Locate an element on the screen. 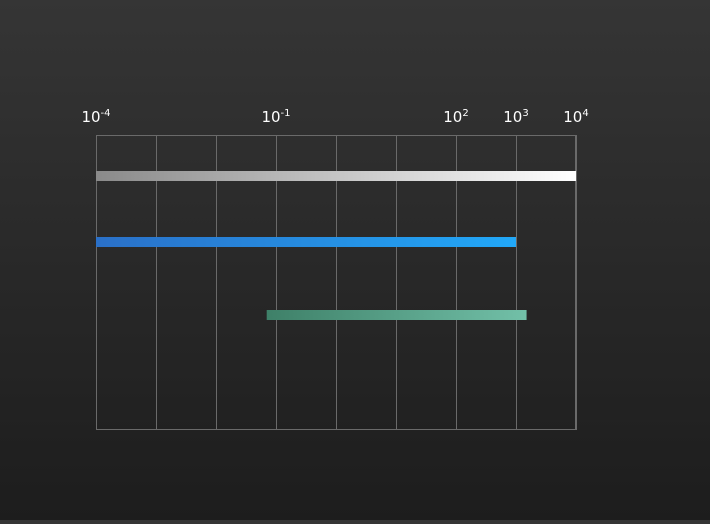 This screenshot has width=710, height=524. x-tick-label: 102 is located at coordinates (455, 117).